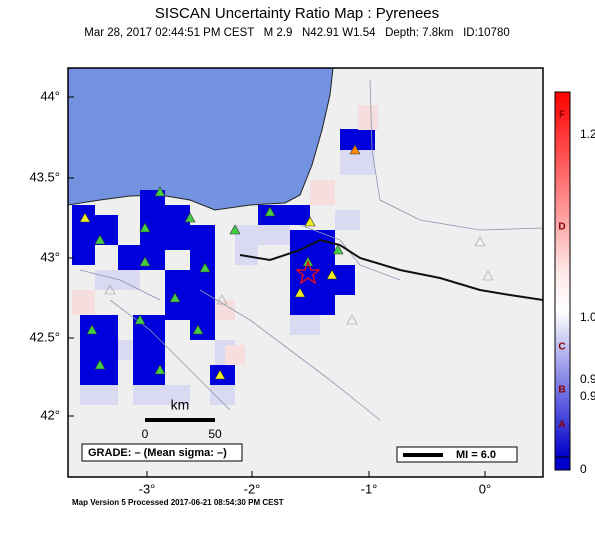  Describe the element at coordinates (476, 455) in the screenshot. I see `legend-text: MI = 6.0` at that location.